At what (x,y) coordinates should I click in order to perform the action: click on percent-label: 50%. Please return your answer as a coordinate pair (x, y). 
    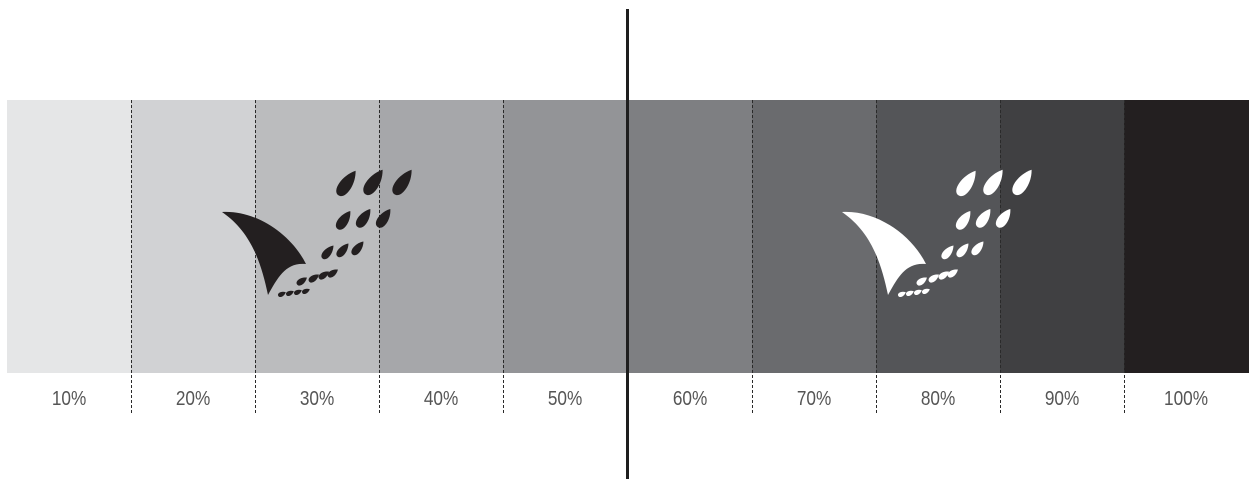
    Looking at the image, I should click on (565, 399).